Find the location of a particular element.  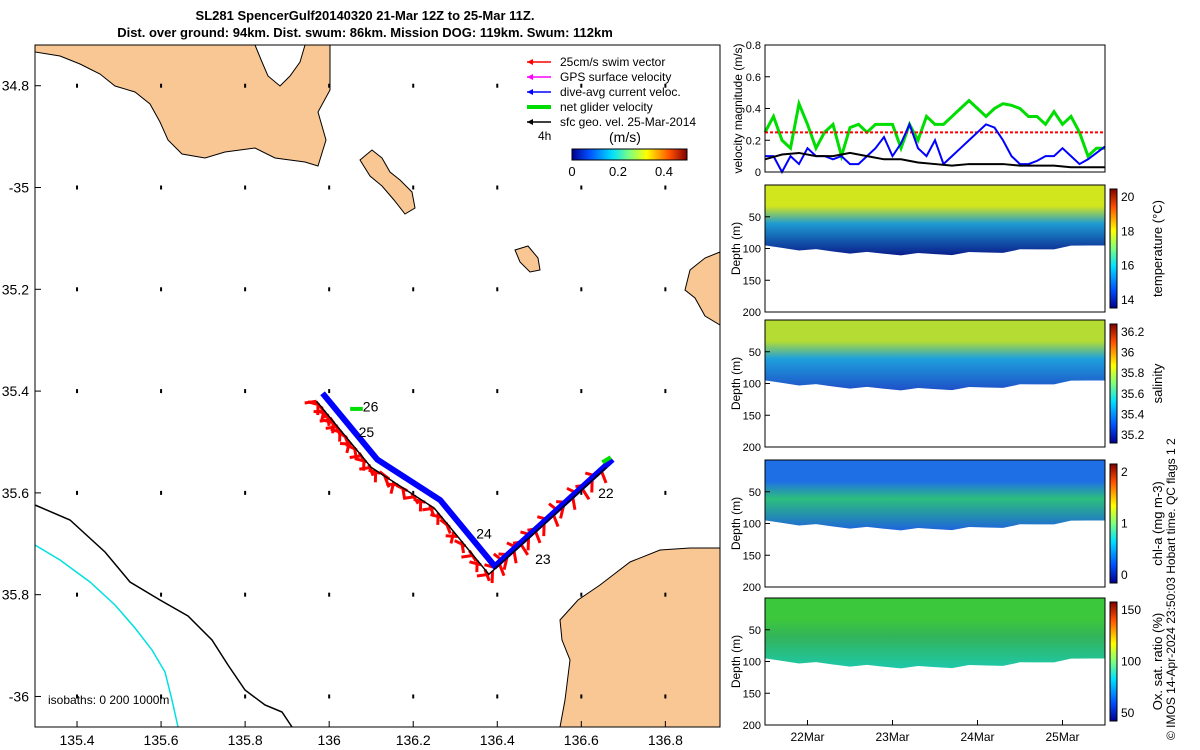

map-colorbar-label: (m/s) is located at coordinates (625, 137).